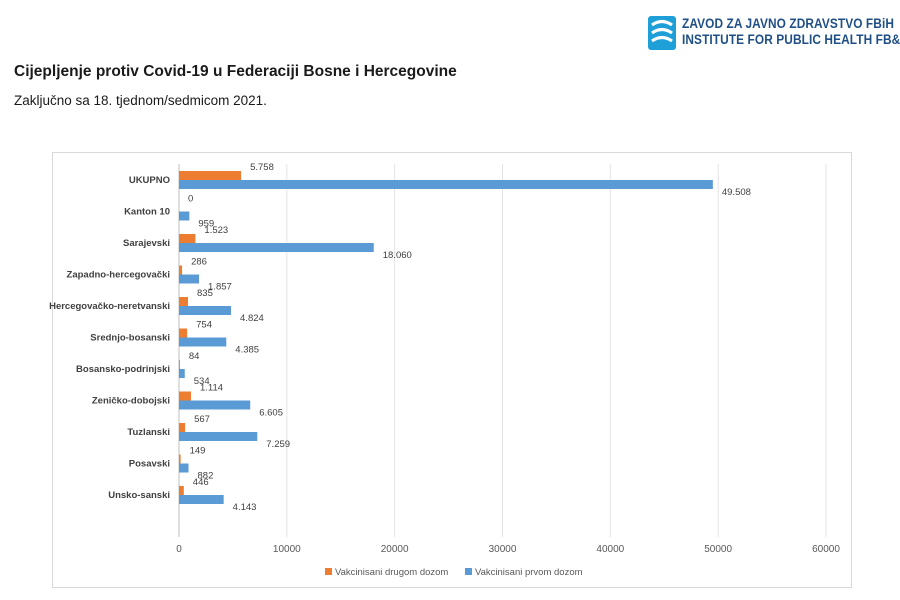 The height and width of the screenshot is (600, 900). I want to click on category-label: Zapadno-hercegovački, so click(118, 275).